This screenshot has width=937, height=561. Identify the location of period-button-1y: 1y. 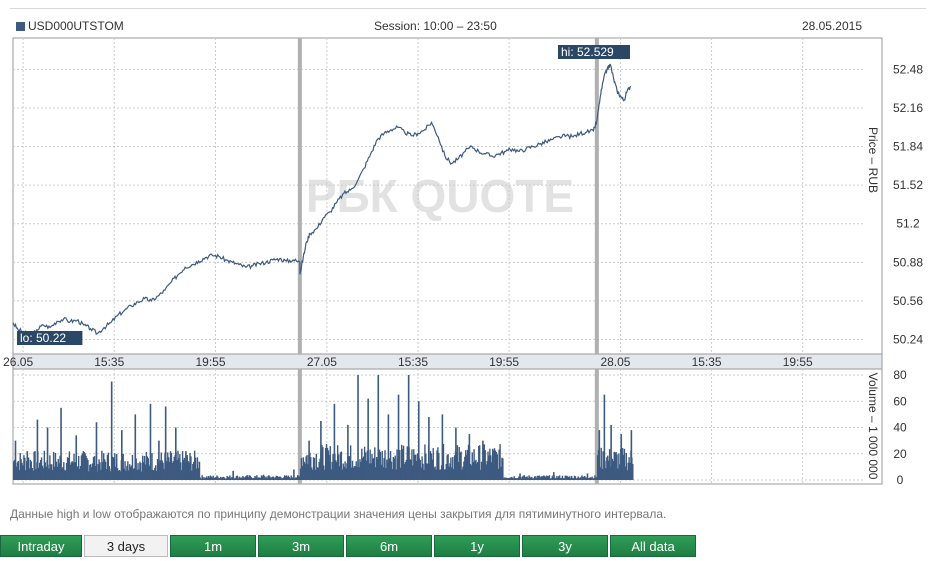
(477, 546).